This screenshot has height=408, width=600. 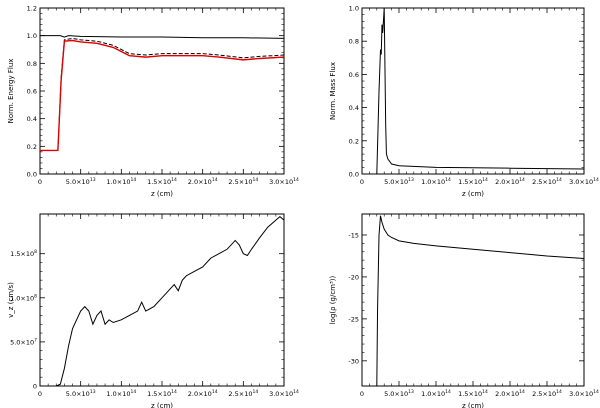 What do you see at coordinates (32, 9) in the screenshot?
I see `y-tick-label: 1.2` at bounding box center [32, 9].